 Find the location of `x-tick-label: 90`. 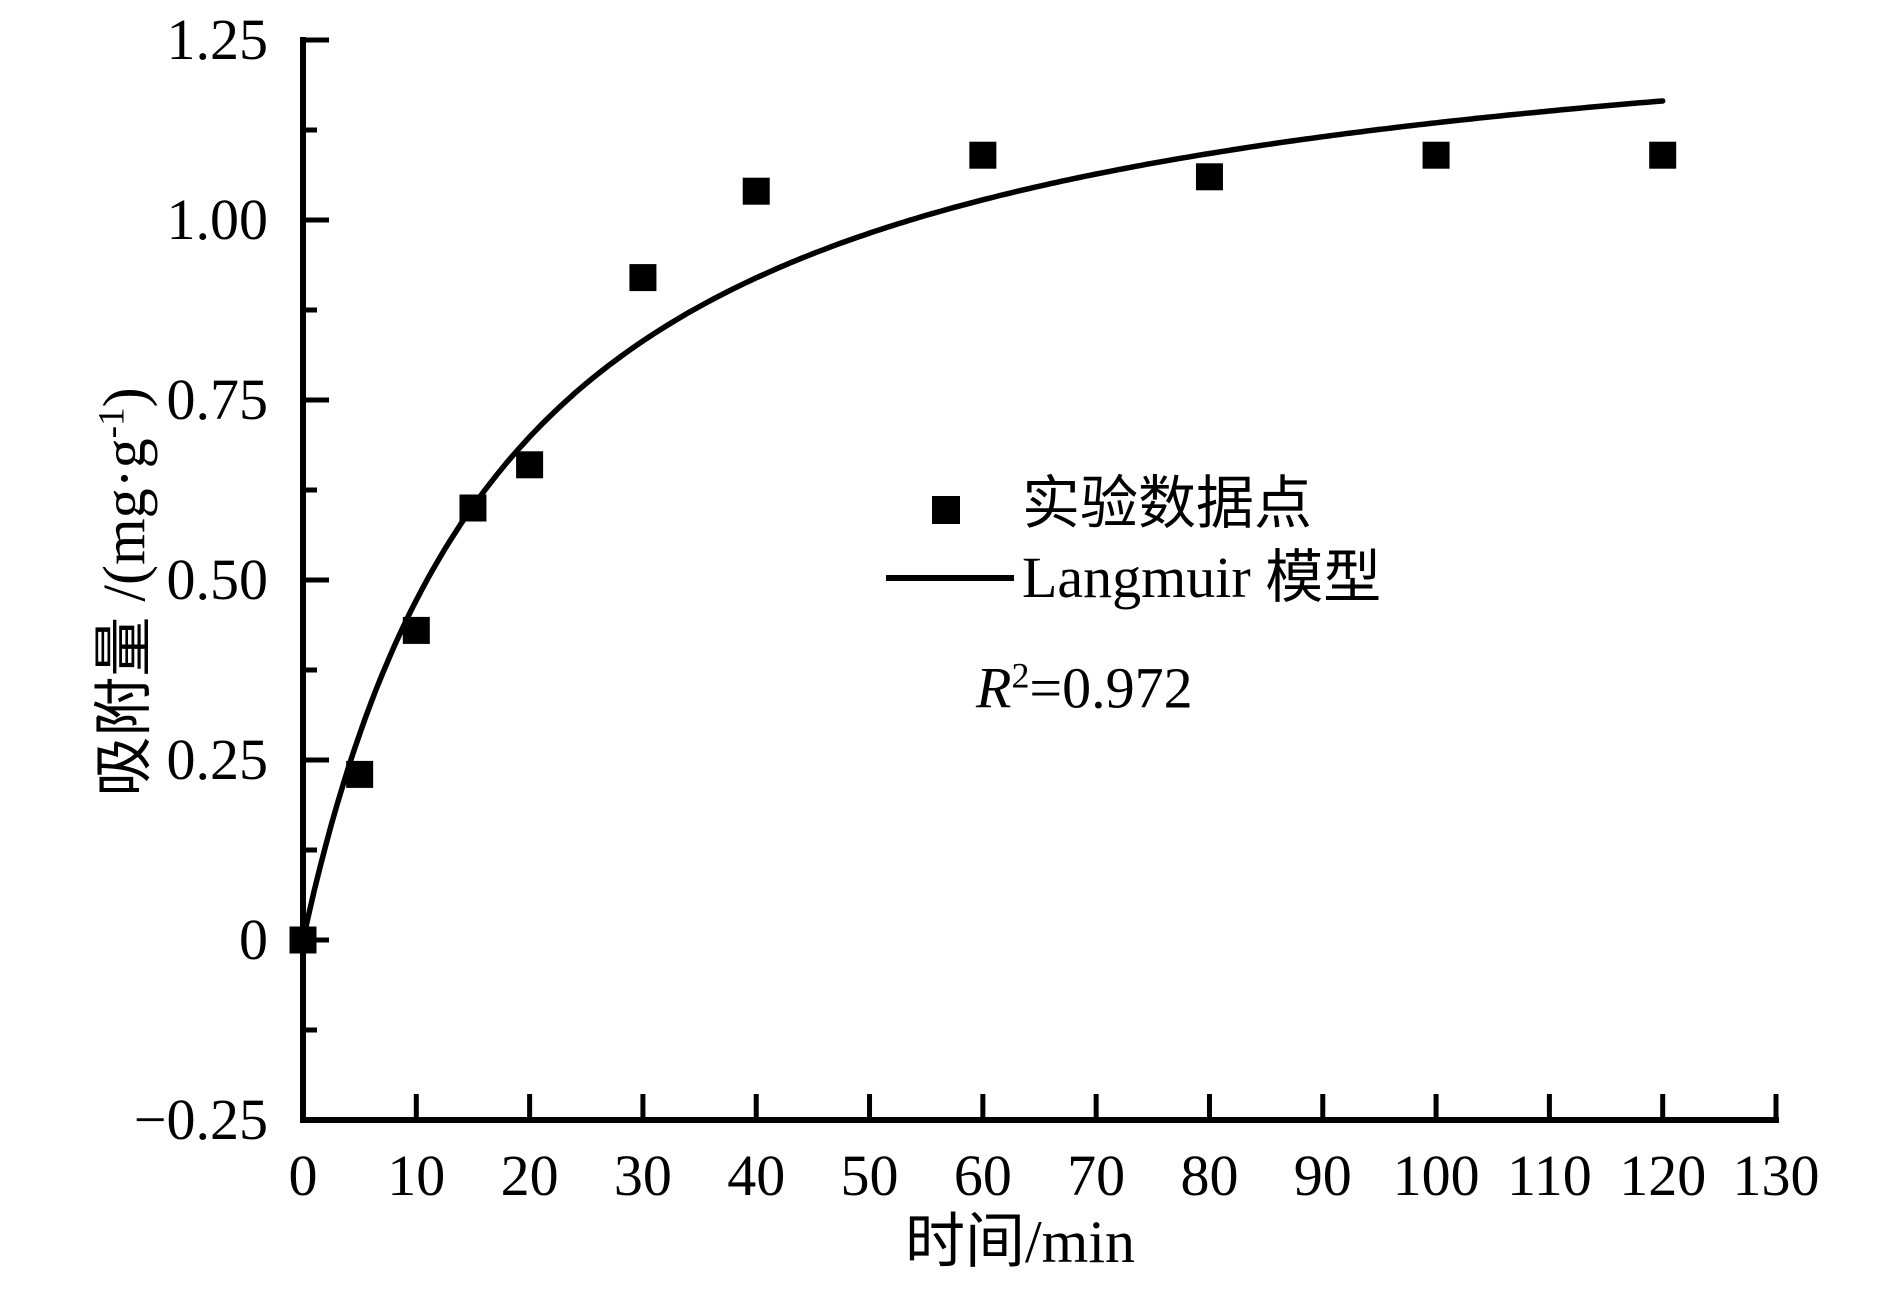

x-tick-label: 90 is located at coordinates (1323, 1175).